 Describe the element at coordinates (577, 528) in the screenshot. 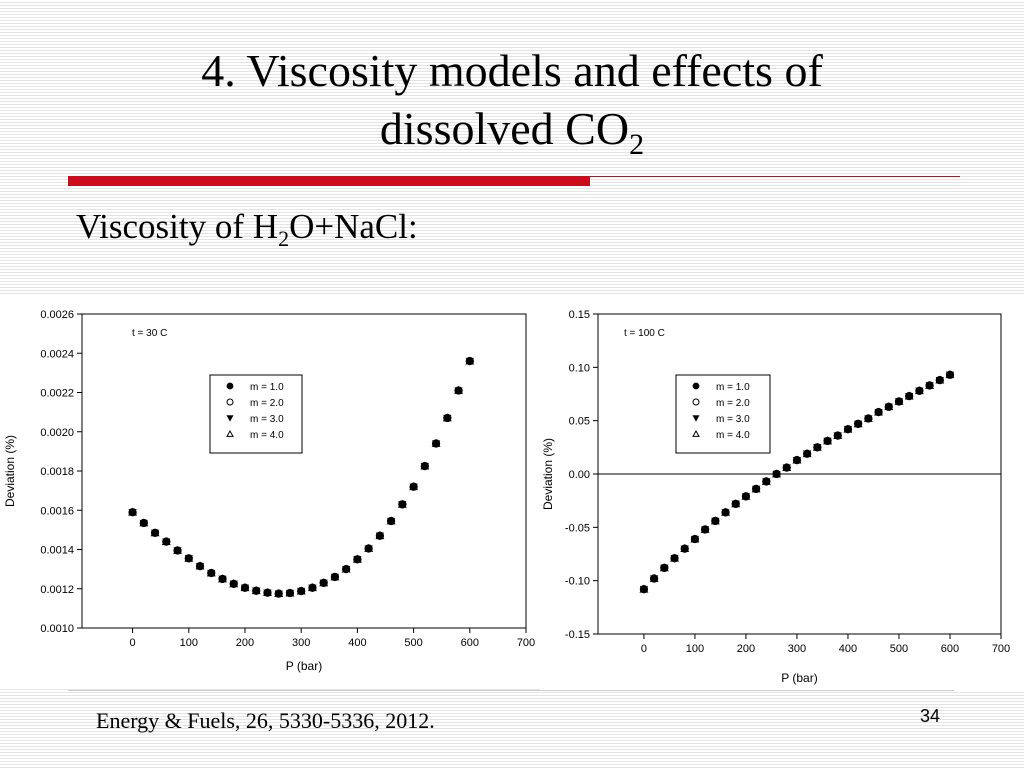

I see `y-tick-label: -0.05` at that location.